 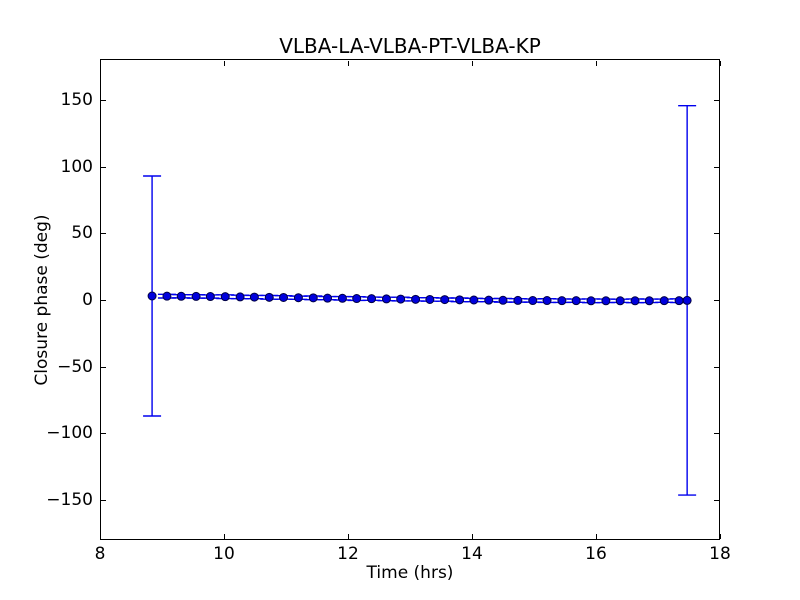 What do you see at coordinates (224, 554) in the screenshot?
I see `x-tick-label: 10` at bounding box center [224, 554].